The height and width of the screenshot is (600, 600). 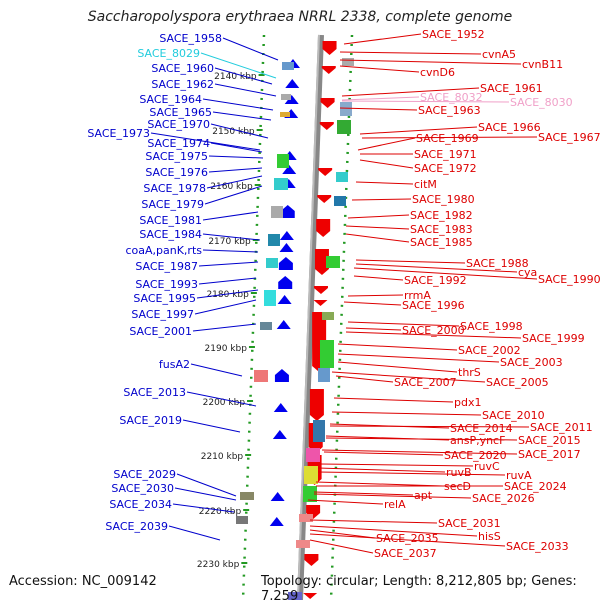 What do you see at coordinates (180, 112) in the screenshot?
I see `left-gene-label: SACE_1965` at bounding box center [180, 112].